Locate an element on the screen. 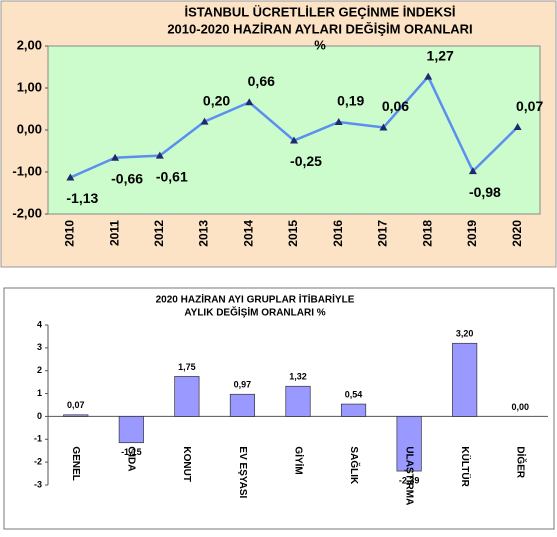 Image resolution: width=557 pixels, height=537 pixels. x-tick-label: KÜLTÜR is located at coordinates (465, 466).